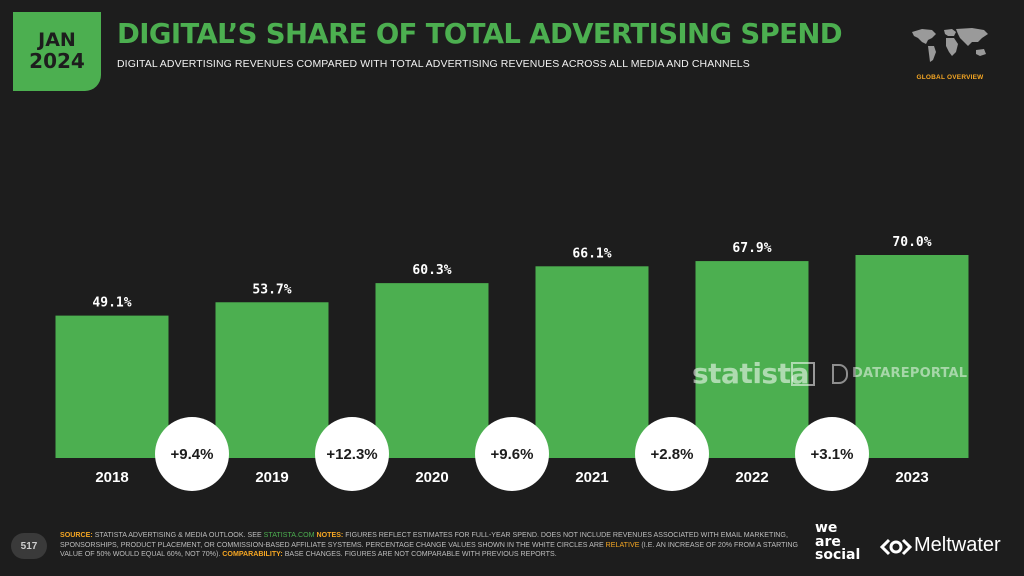  Describe the element at coordinates (431, 477) in the screenshot. I see `category-label: 2020` at that location.